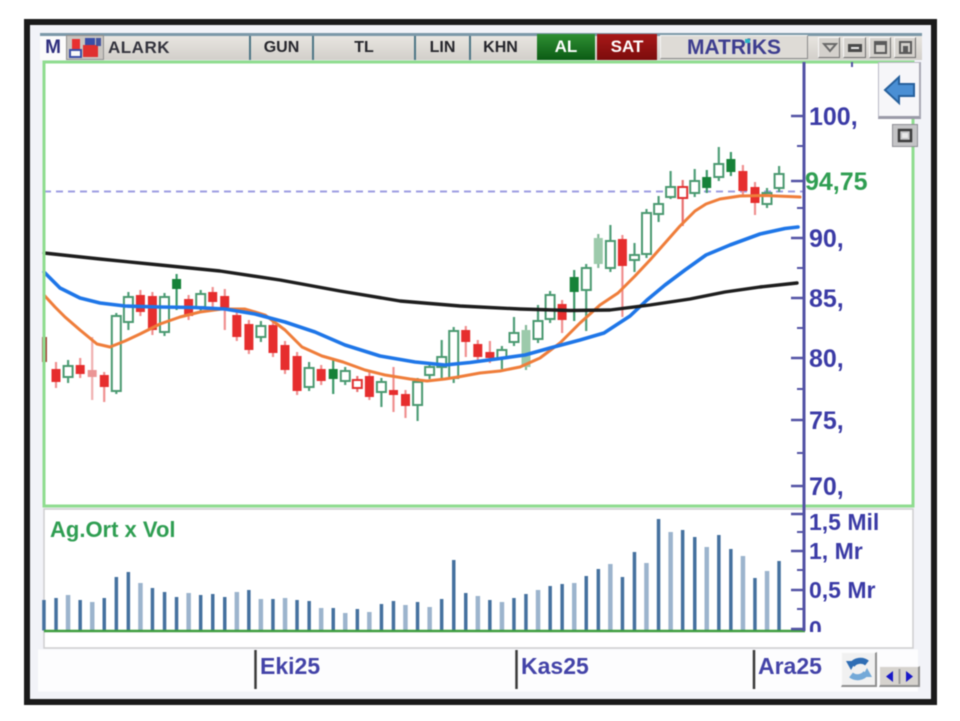 This screenshot has width=960, height=721. I want to click on svg-text: 0,5 Mr, so click(842, 590).